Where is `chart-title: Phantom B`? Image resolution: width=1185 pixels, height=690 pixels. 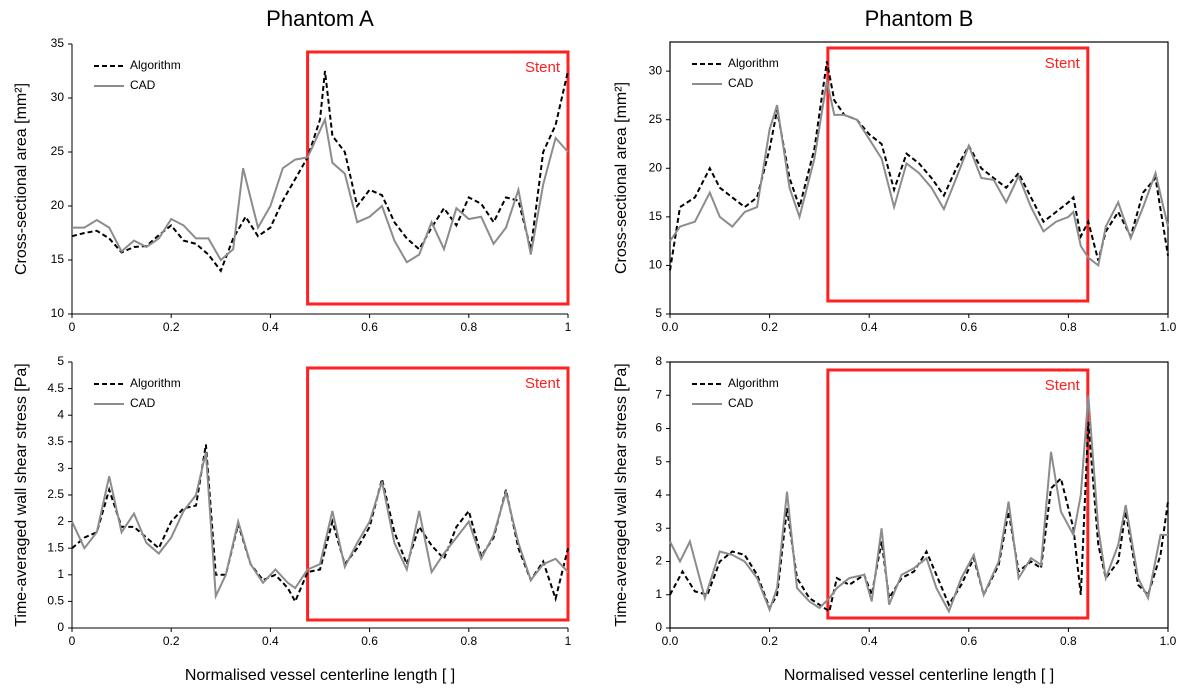
chart-title: Phantom B is located at coordinates (919, 18).